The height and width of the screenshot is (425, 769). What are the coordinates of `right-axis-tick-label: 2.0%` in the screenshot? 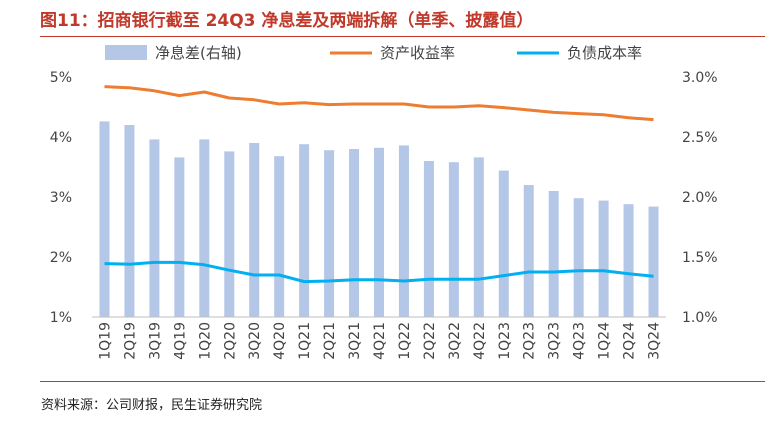 It's located at (700, 198).